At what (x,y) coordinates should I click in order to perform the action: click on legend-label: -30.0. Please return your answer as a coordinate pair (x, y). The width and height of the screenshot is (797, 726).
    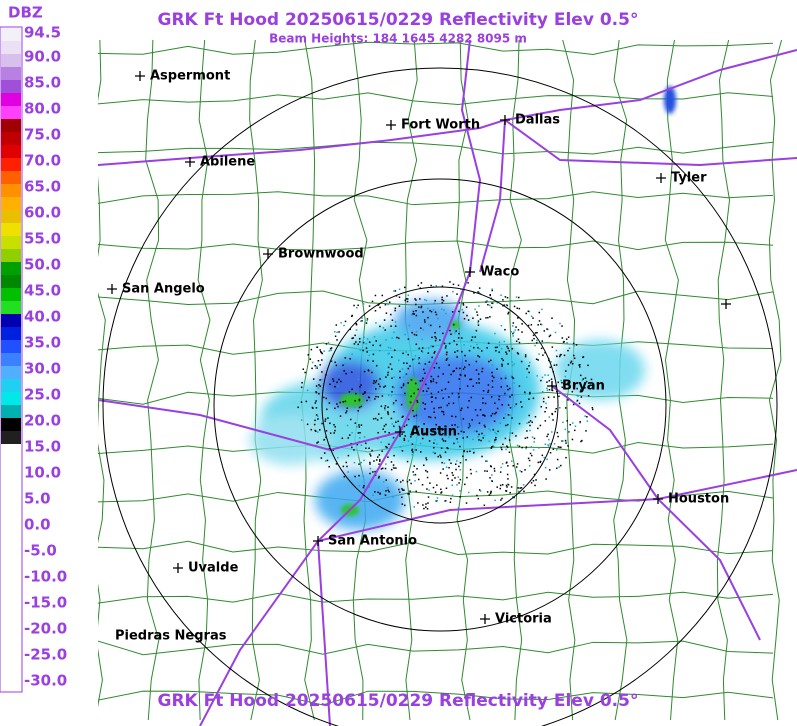
    Looking at the image, I should click on (45, 681).